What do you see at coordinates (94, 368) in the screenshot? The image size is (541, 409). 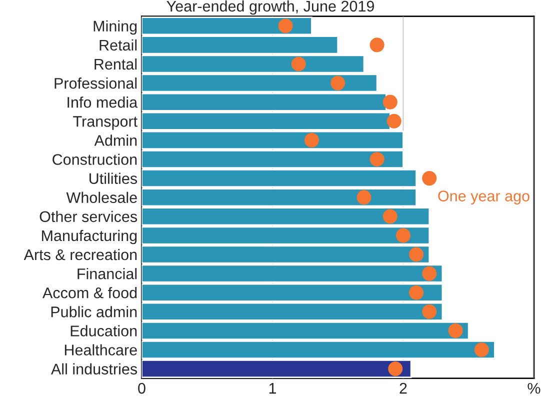 I see `y-tick-label: All industries` at bounding box center [94, 368].